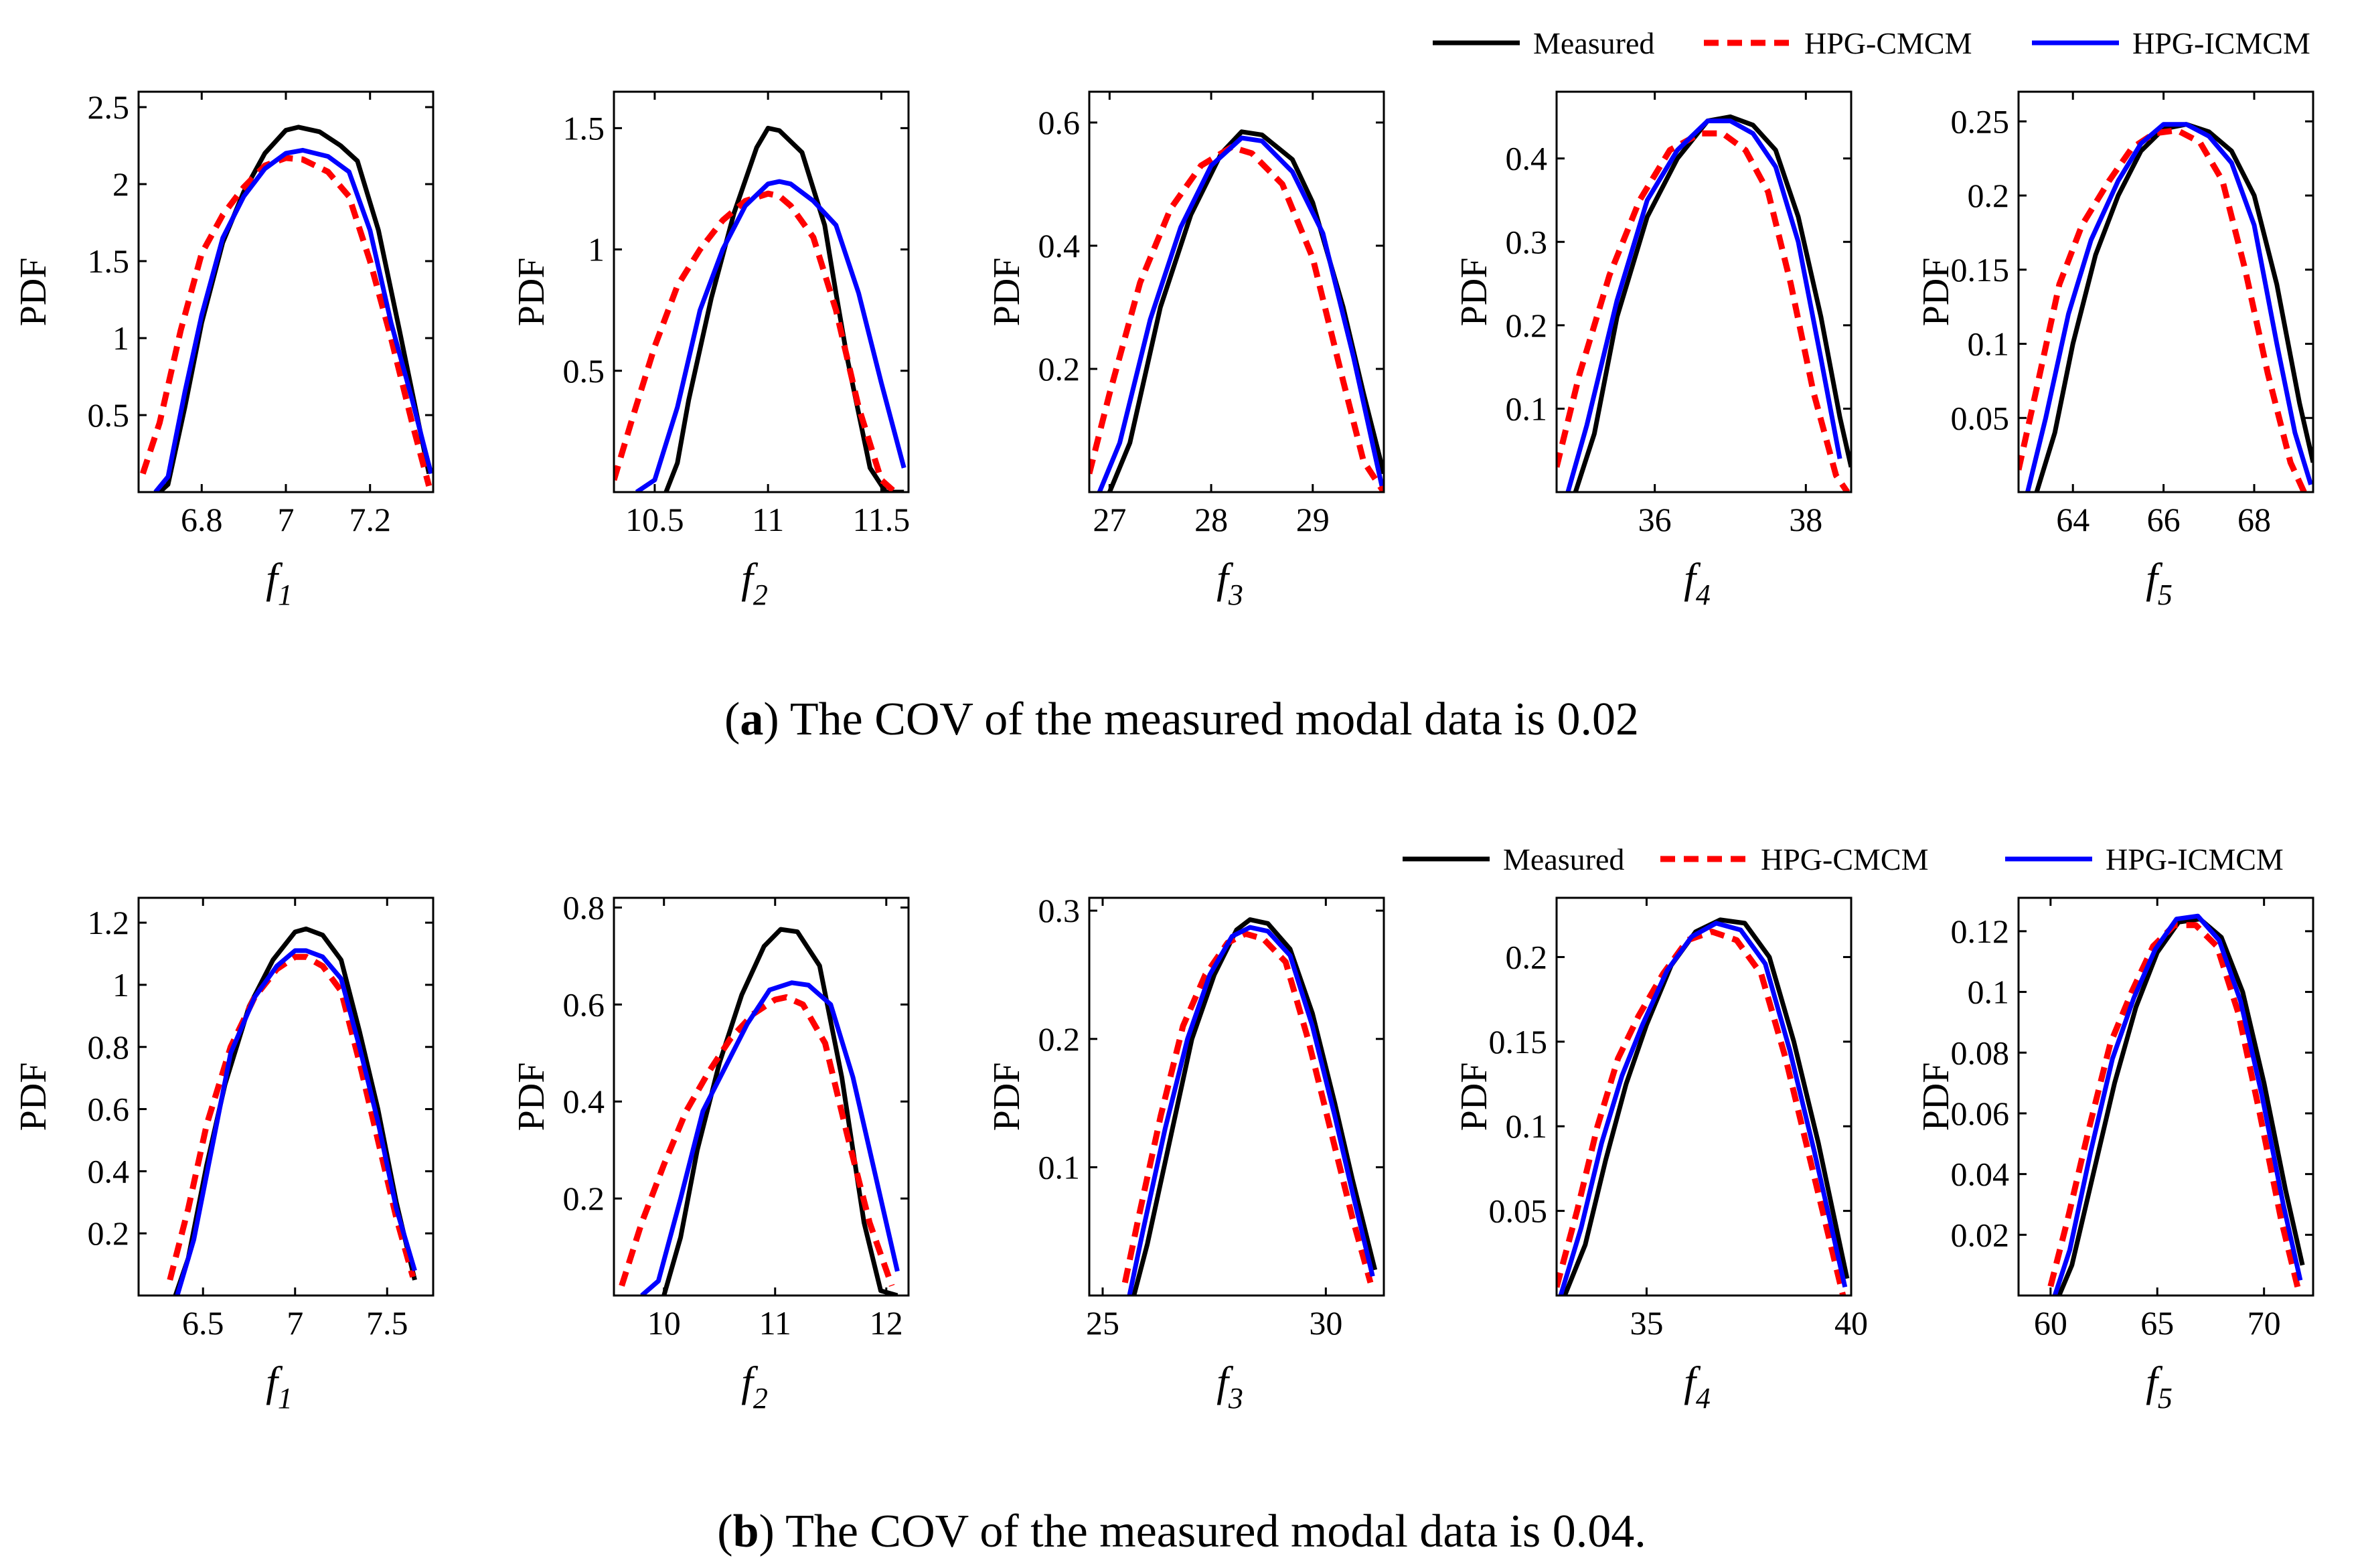  Describe the element at coordinates (1102, 1323) in the screenshot. I see `x-tick-label: 25` at that location.